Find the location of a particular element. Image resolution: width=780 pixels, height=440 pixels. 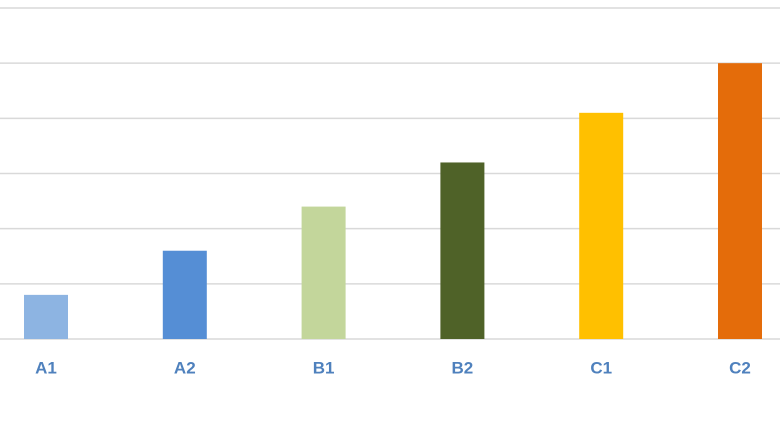

x-tick-label: C1 is located at coordinates (601, 367).